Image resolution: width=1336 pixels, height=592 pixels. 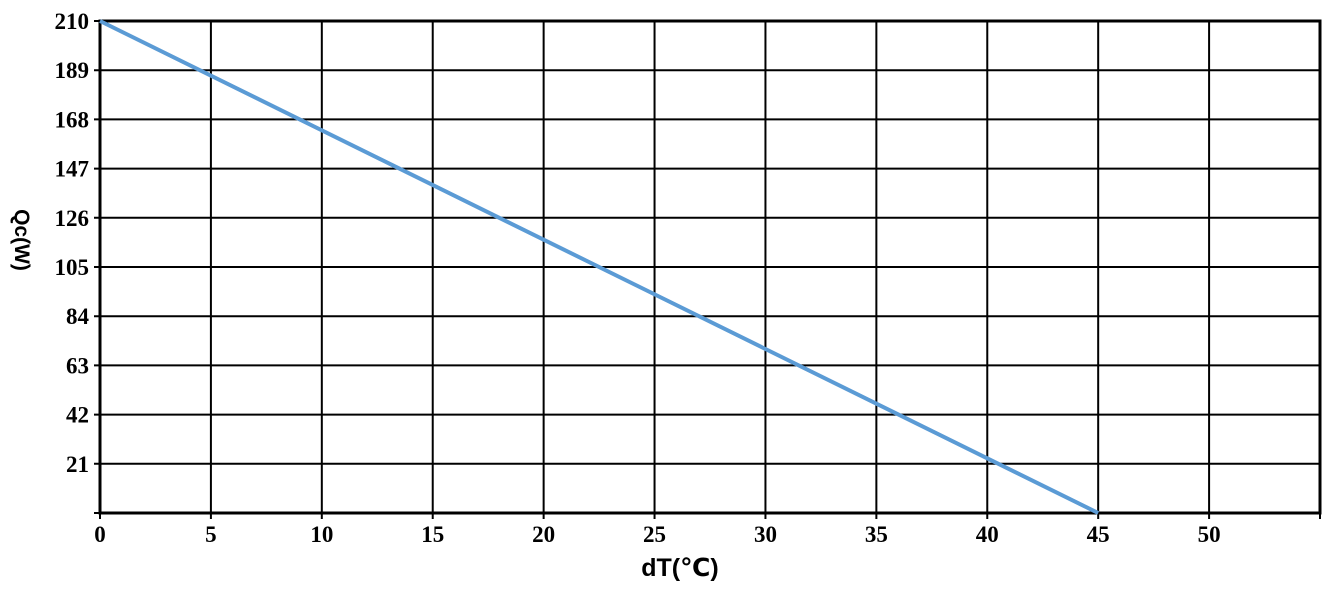 I want to click on y-tick-label: 168, so click(x=72, y=119).